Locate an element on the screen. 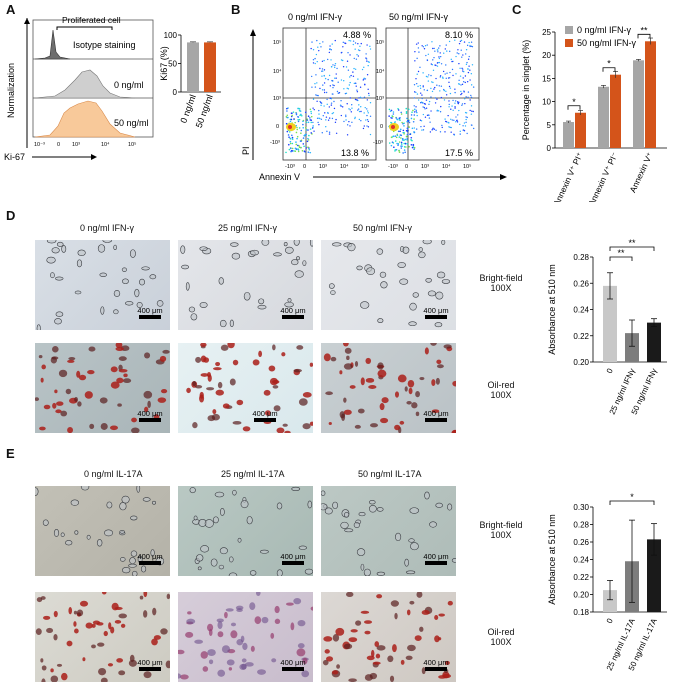 This screenshot has height=686, width=677. scale-bar: 400 μm is located at coordinates (436, 312).